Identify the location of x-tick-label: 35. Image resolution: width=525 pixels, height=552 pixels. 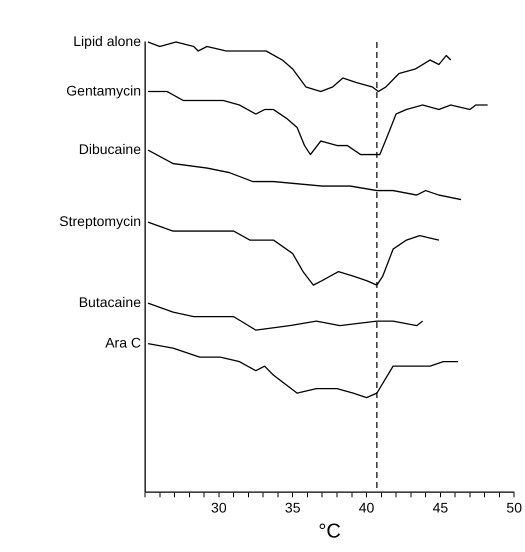
(292, 507).